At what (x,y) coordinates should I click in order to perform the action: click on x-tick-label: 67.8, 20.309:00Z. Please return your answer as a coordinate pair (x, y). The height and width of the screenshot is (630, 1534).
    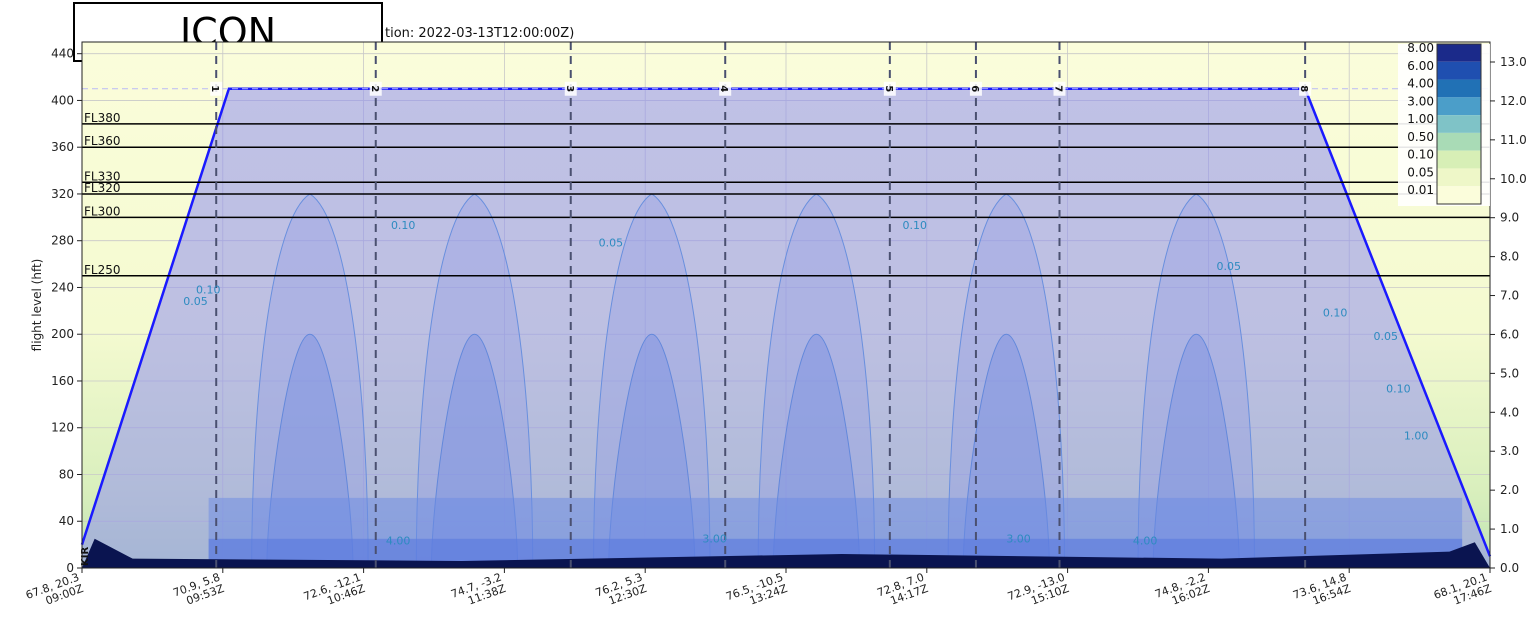
    Looking at the image, I should click on (55, 591).